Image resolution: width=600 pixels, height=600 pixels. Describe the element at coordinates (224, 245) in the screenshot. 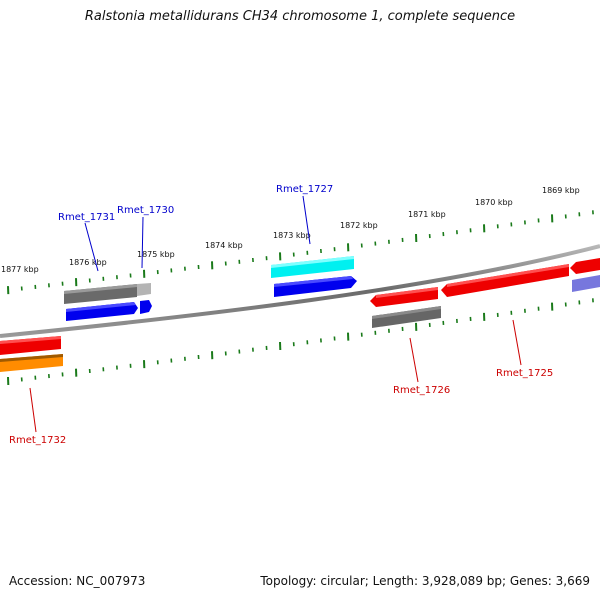

I see `tick-label-1874: 1874 kbp` at that location.